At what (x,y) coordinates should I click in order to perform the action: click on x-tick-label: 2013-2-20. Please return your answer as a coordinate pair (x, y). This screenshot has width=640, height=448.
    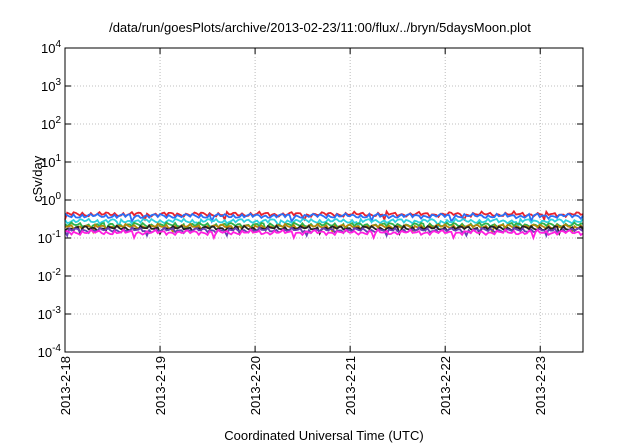
    Looking at the image, I should click on (255, 385).